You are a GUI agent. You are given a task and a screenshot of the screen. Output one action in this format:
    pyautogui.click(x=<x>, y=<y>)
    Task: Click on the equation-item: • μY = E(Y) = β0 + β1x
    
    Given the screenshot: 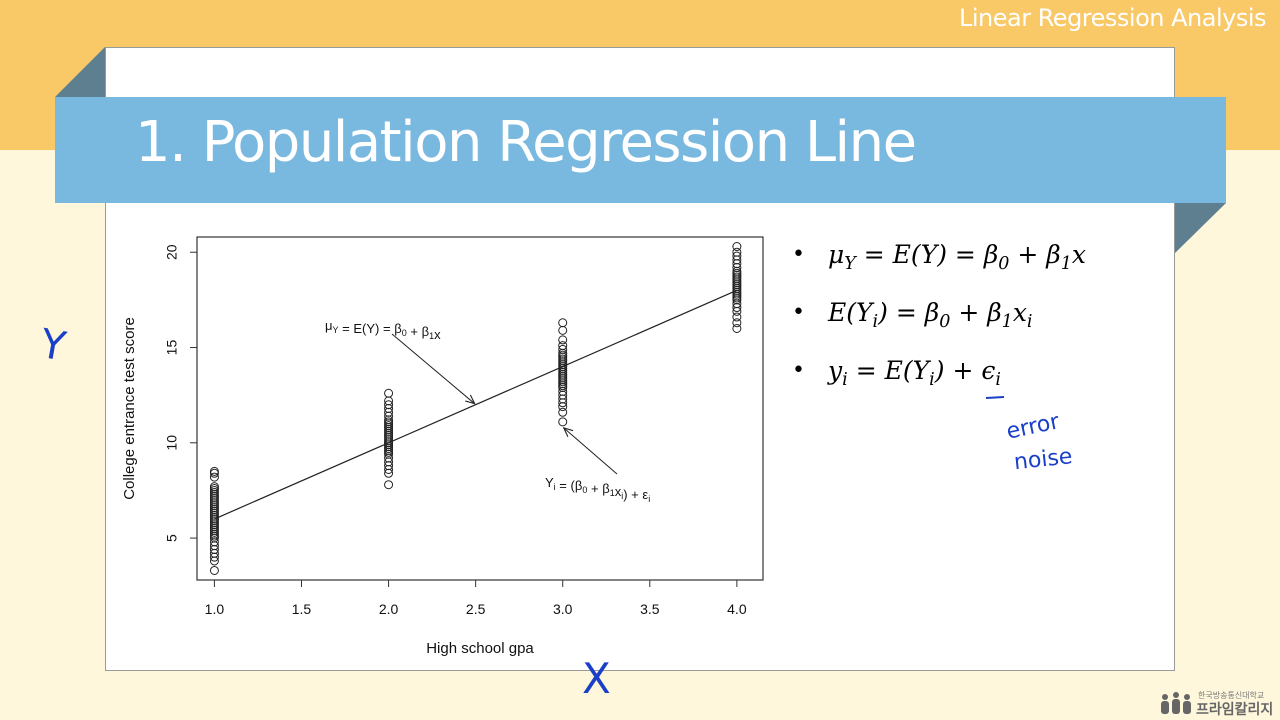 What is the action you would take?
    pyautogui.click(x=938, y=261)
    